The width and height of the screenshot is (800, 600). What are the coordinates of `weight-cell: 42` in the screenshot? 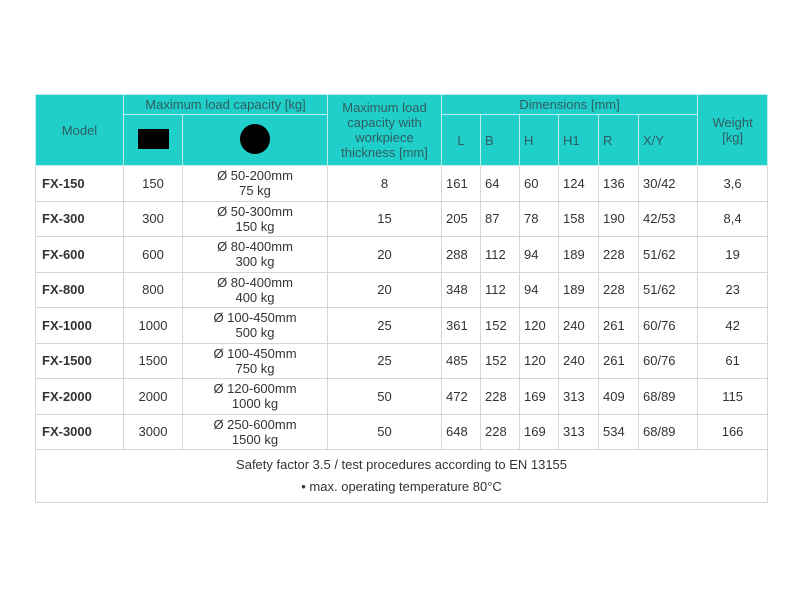 It's located at (733, 325).